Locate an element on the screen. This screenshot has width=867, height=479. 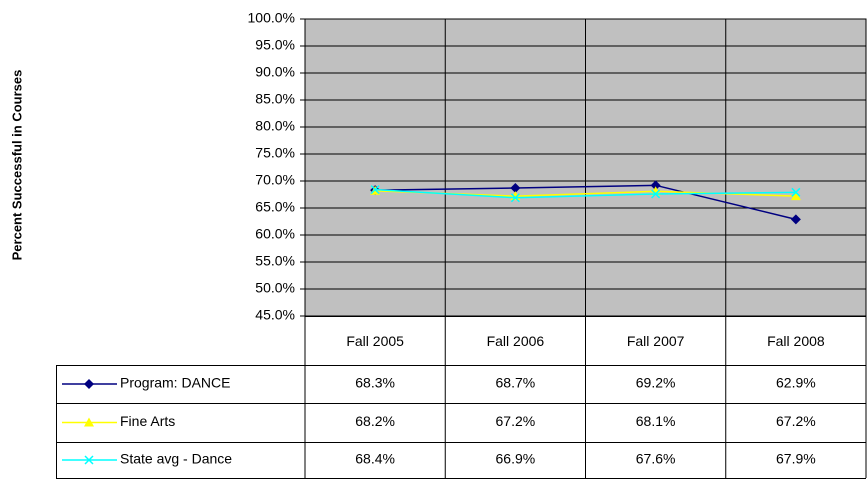
y-tick-label: 75.0% is located at coordinates (275, 153).